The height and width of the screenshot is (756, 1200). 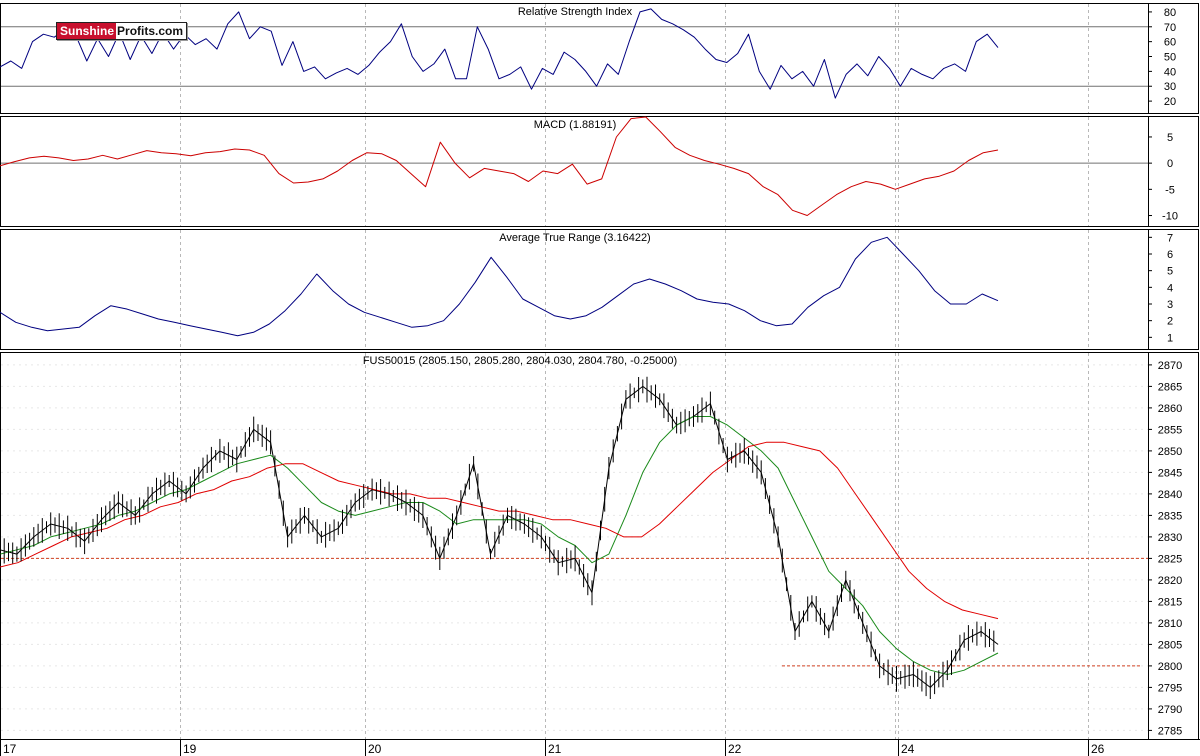 I want to click on y-tick-label: 40, so click(x=1170, y=72).